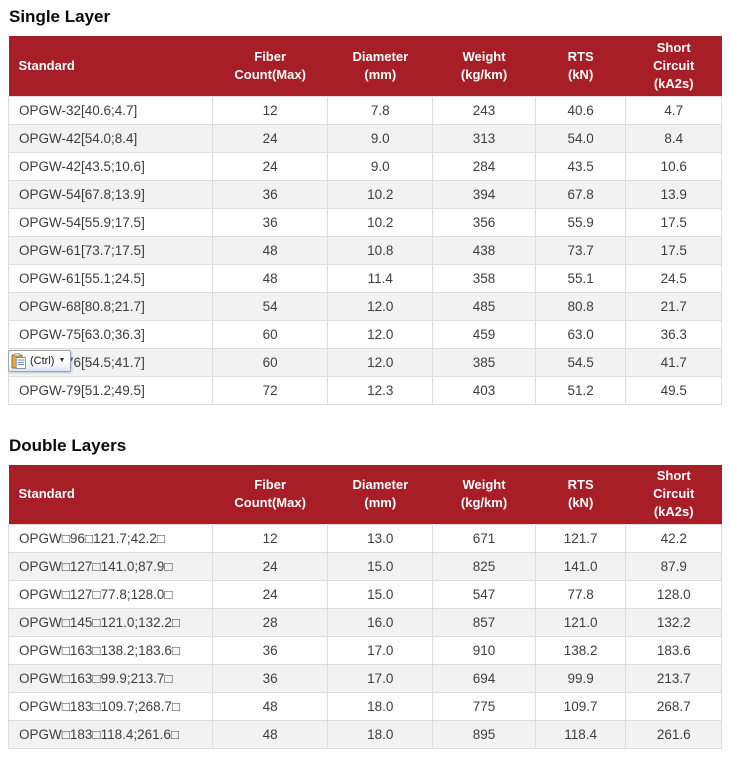 Image resolution: width=730 pixels, height=779 pixels. I want to click on table-row: OPGW-32[40.6;4.7] 12 7.8 243 40.6 4.7, so click(365, 110).